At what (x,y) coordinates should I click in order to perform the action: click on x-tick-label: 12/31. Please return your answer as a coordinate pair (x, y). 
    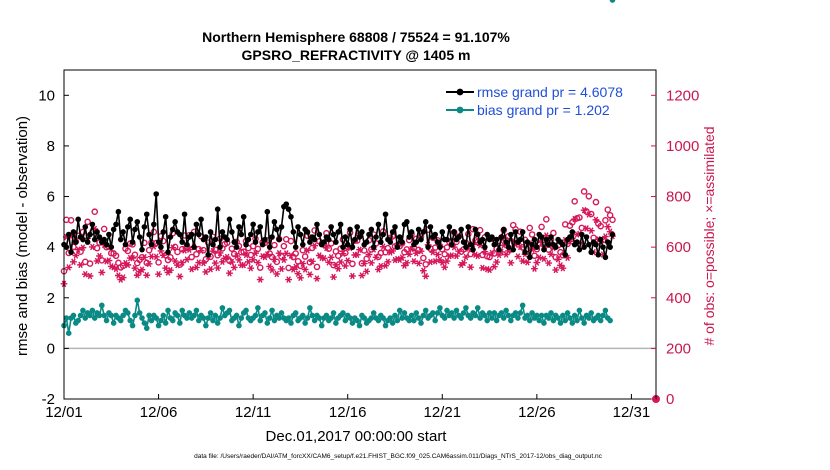
    Looking at the image, I should click on (632, 412).